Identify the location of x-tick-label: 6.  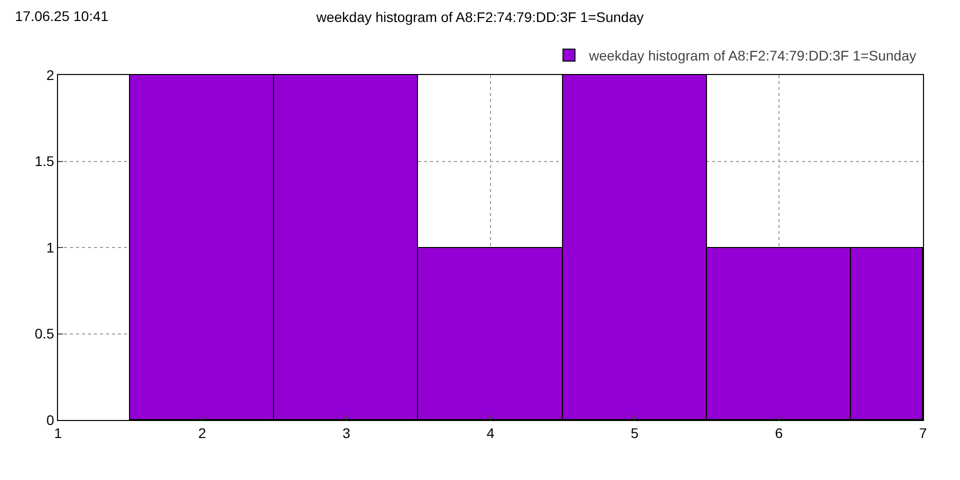
(778, 432).